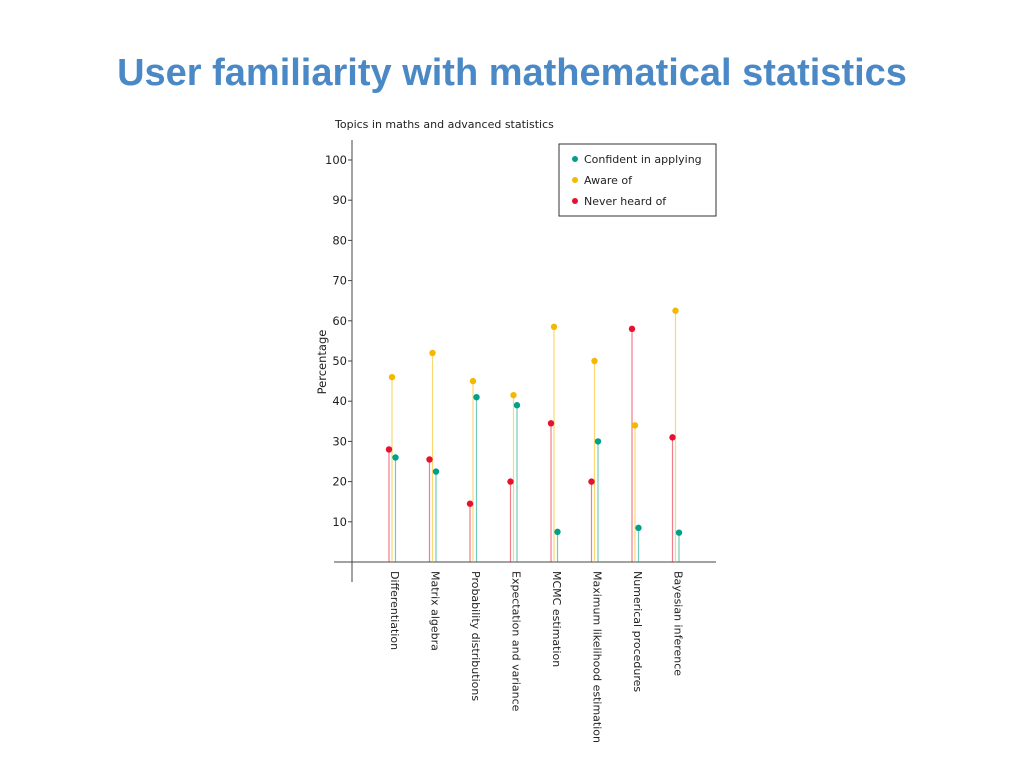  Describe the element at coordinates (339, 482) in the screenshot. I see `y-tick-label: 20` at that location.